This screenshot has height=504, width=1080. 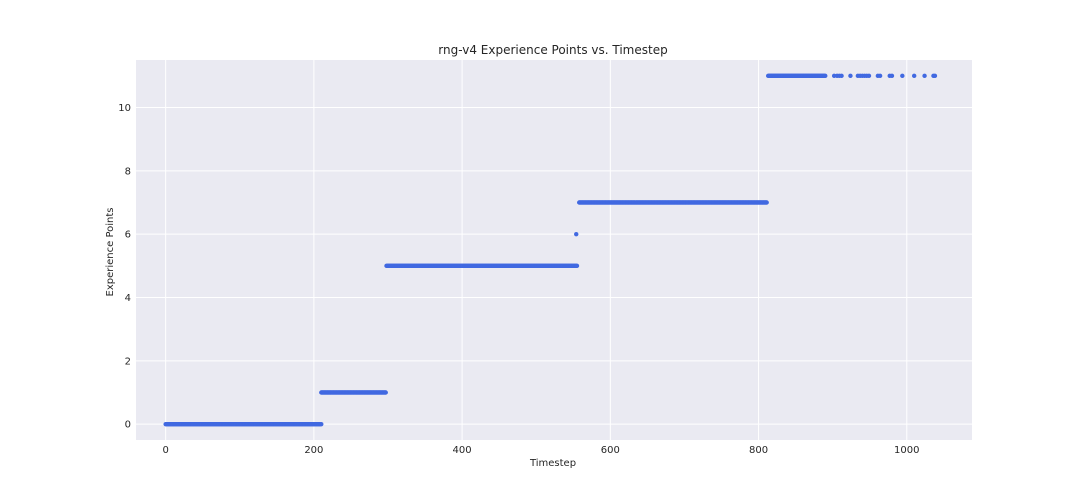 I want to click on x-tick-label: 400, so click(x=462, y=450).